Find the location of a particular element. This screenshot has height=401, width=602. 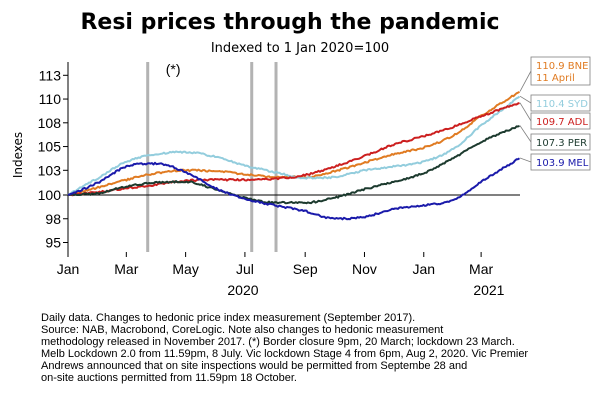

legend-label-bne: 110.9 BNE is located at coordinates (562, 66).